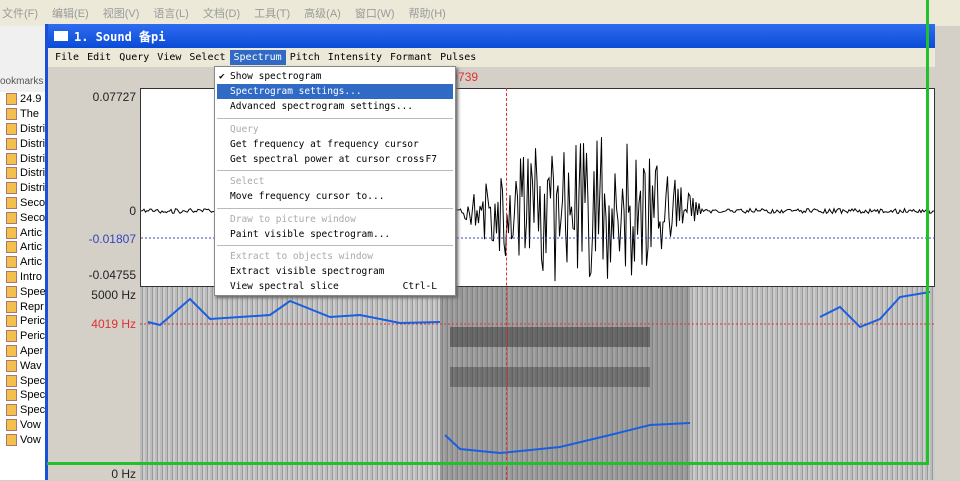  What do you see at coordinates (301, 256) in the screenshot?
I see `menu-item-label: Extract to objects window` at bounding box center [301, 256].